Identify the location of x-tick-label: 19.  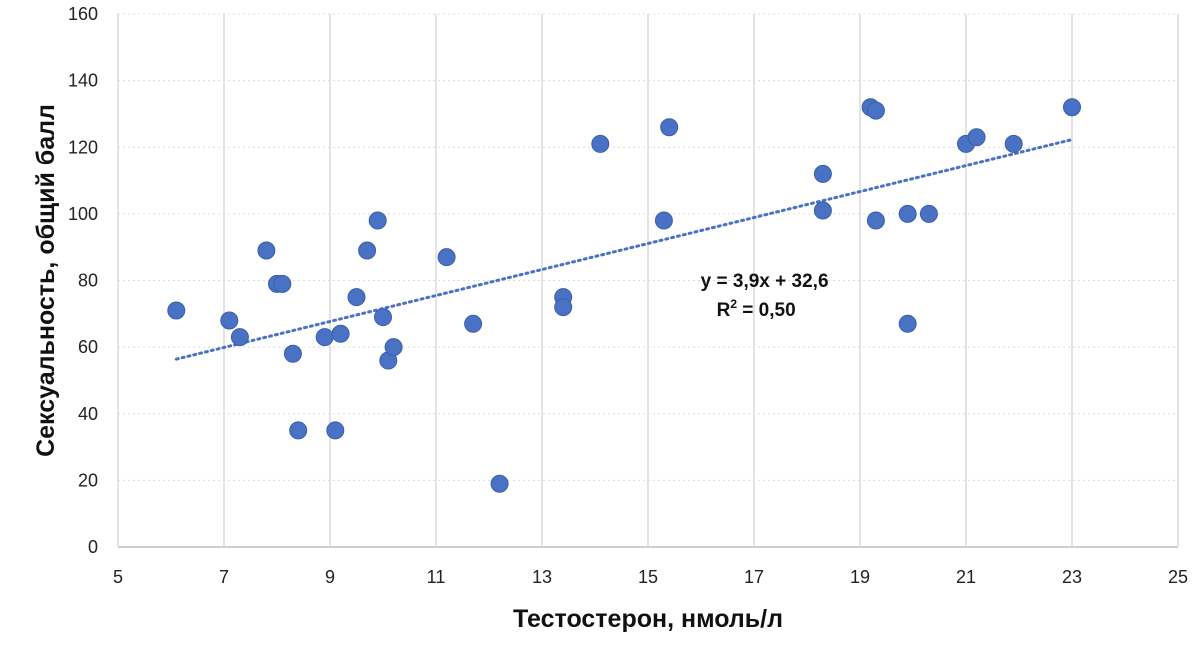
(860, 577).